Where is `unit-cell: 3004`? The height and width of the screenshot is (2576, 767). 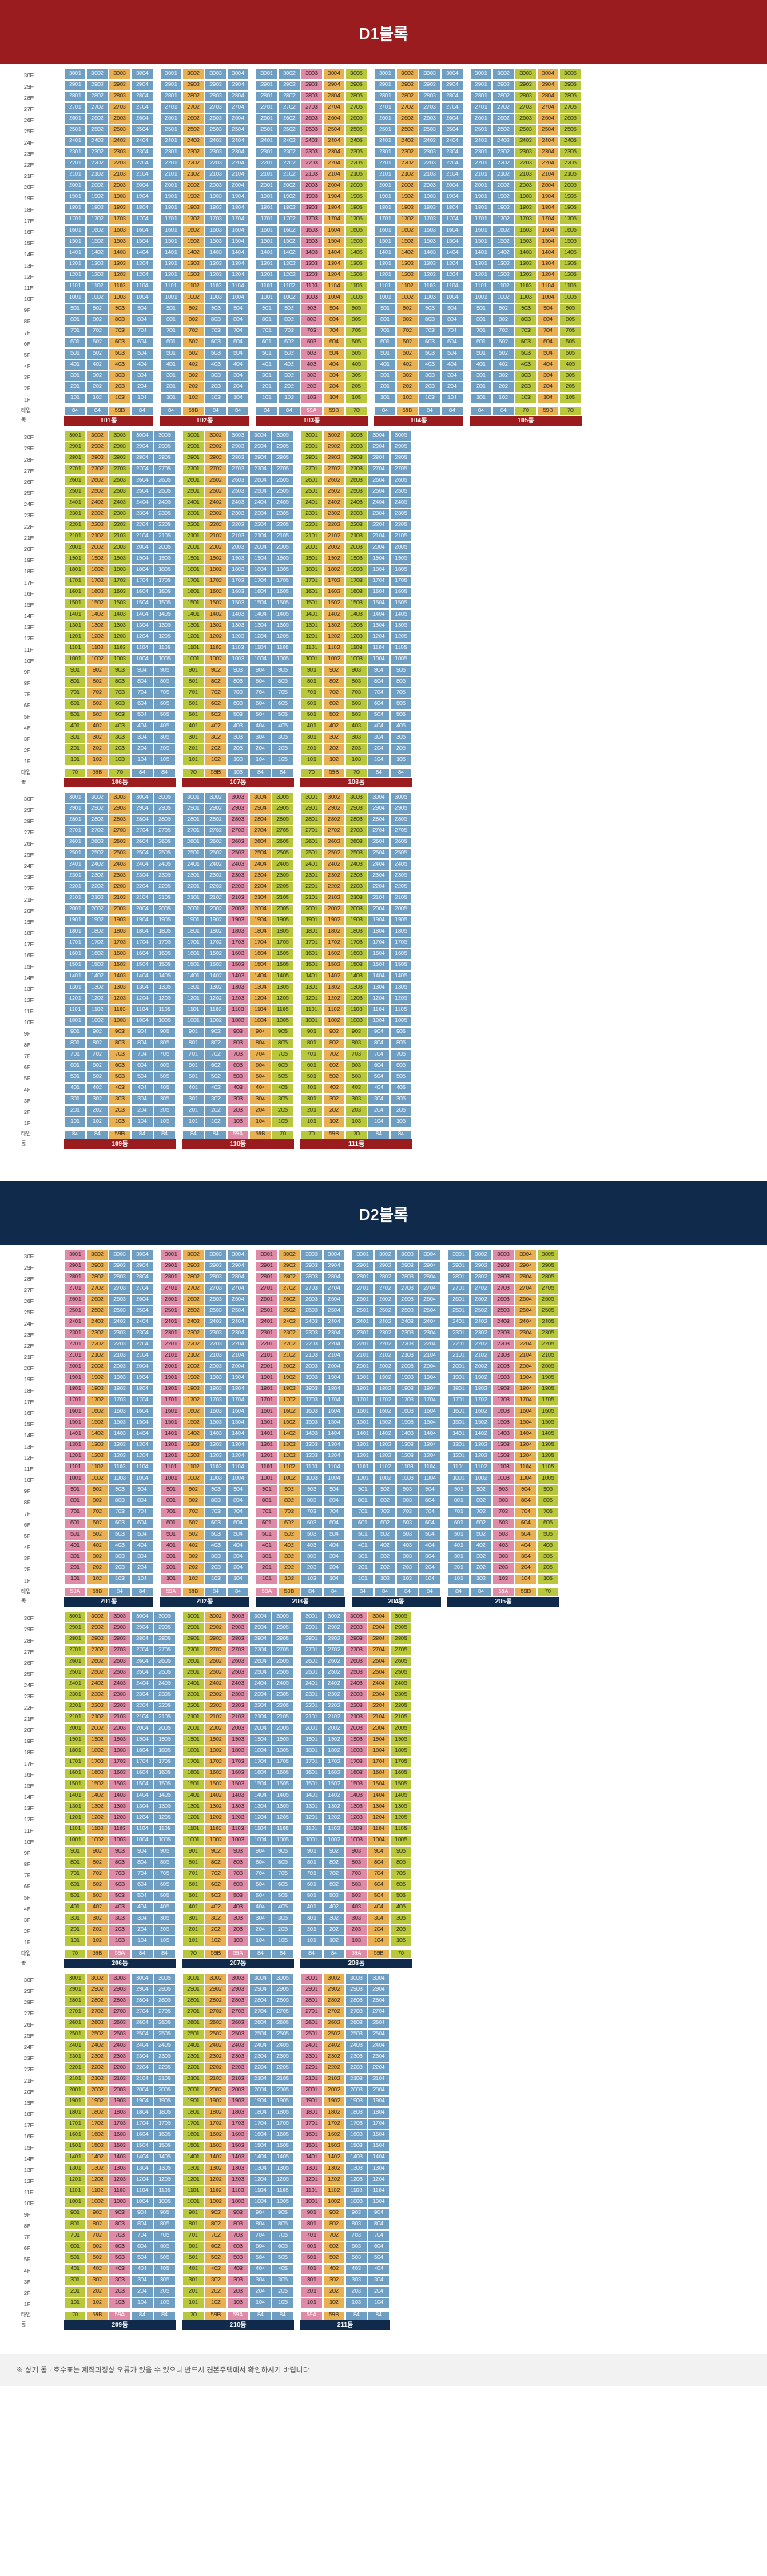 unit-cell: 3004 is located at coordinates (238, 74).